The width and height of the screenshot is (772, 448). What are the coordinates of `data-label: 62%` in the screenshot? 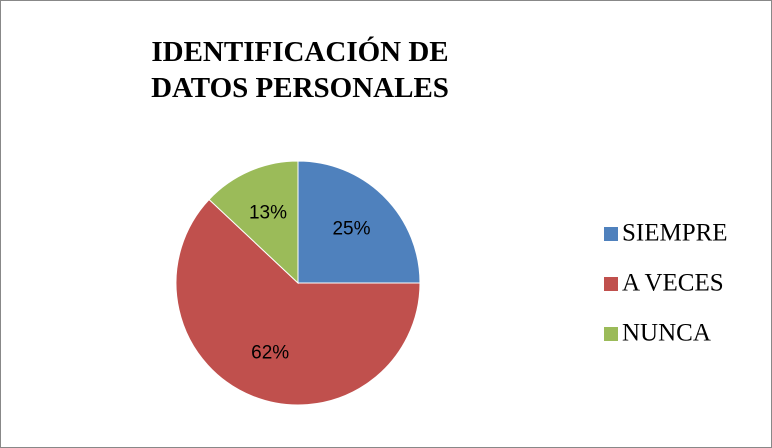 It's located at (270, 352).